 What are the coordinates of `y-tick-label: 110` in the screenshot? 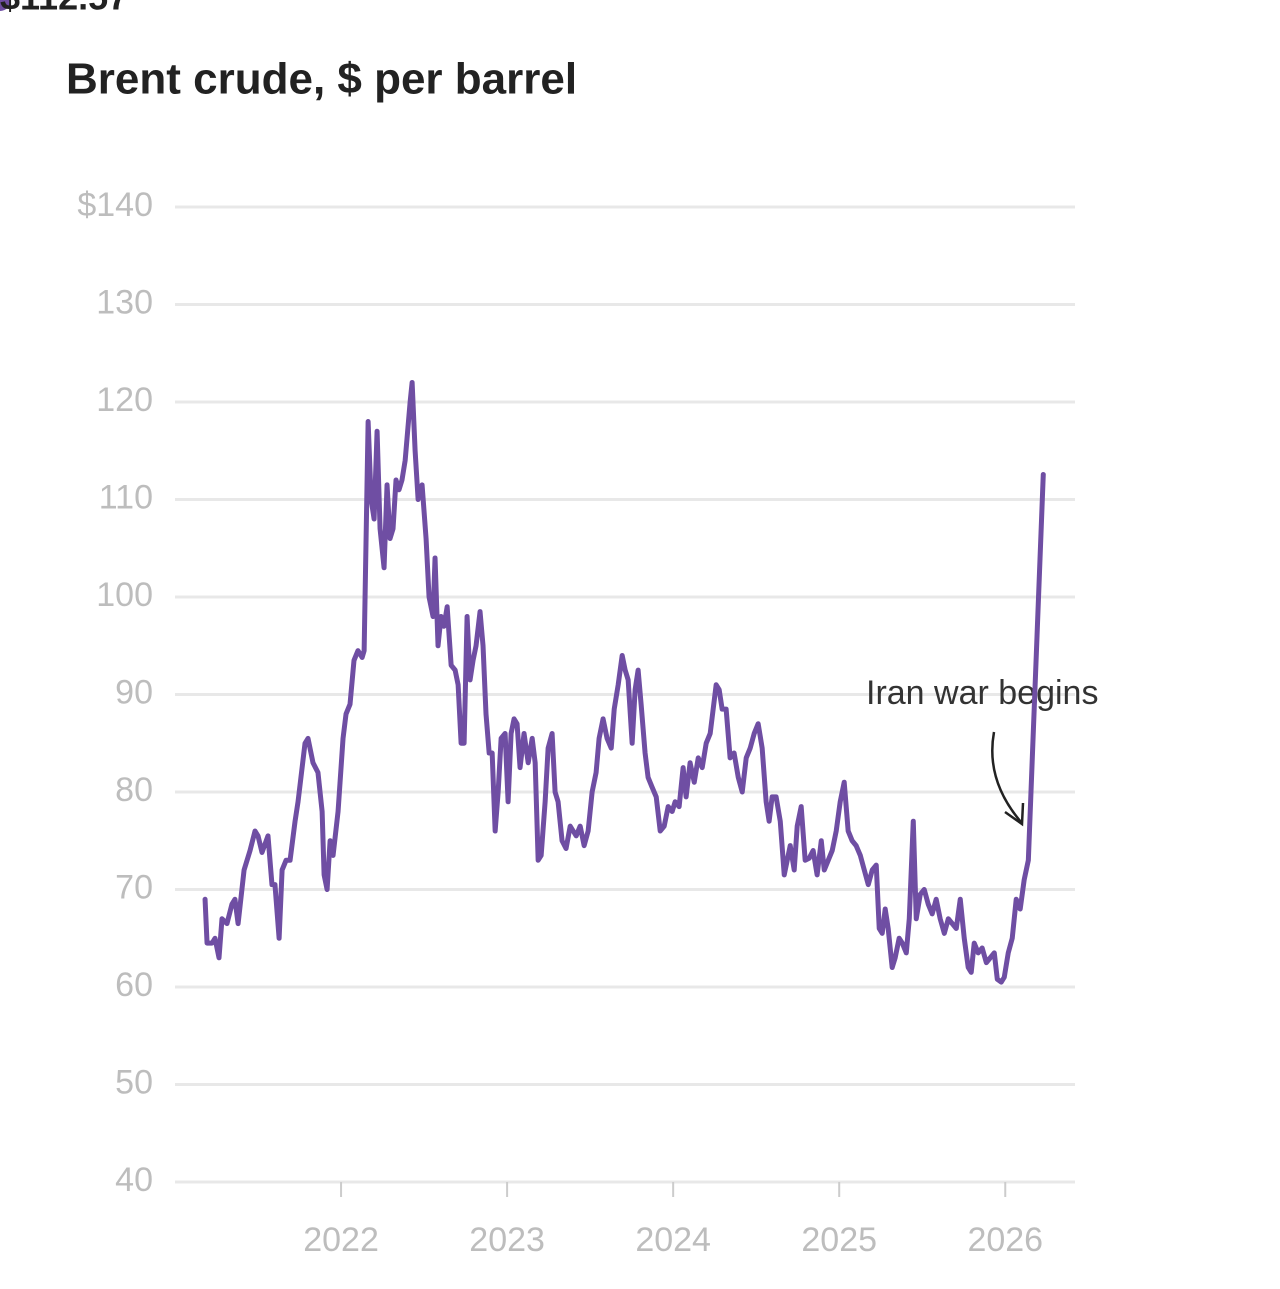 It's located at (126, 497).